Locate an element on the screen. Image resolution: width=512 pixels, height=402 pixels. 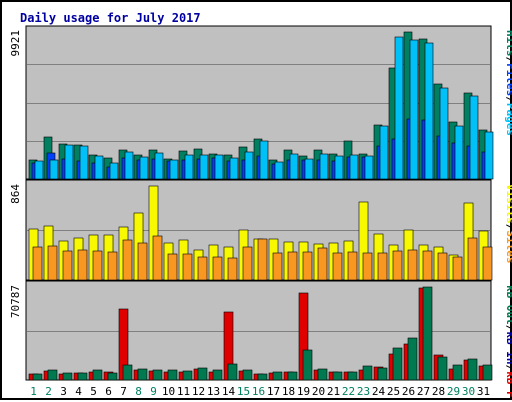
x-tick-label-day-26: 26 is located at coordinates (408, 391).